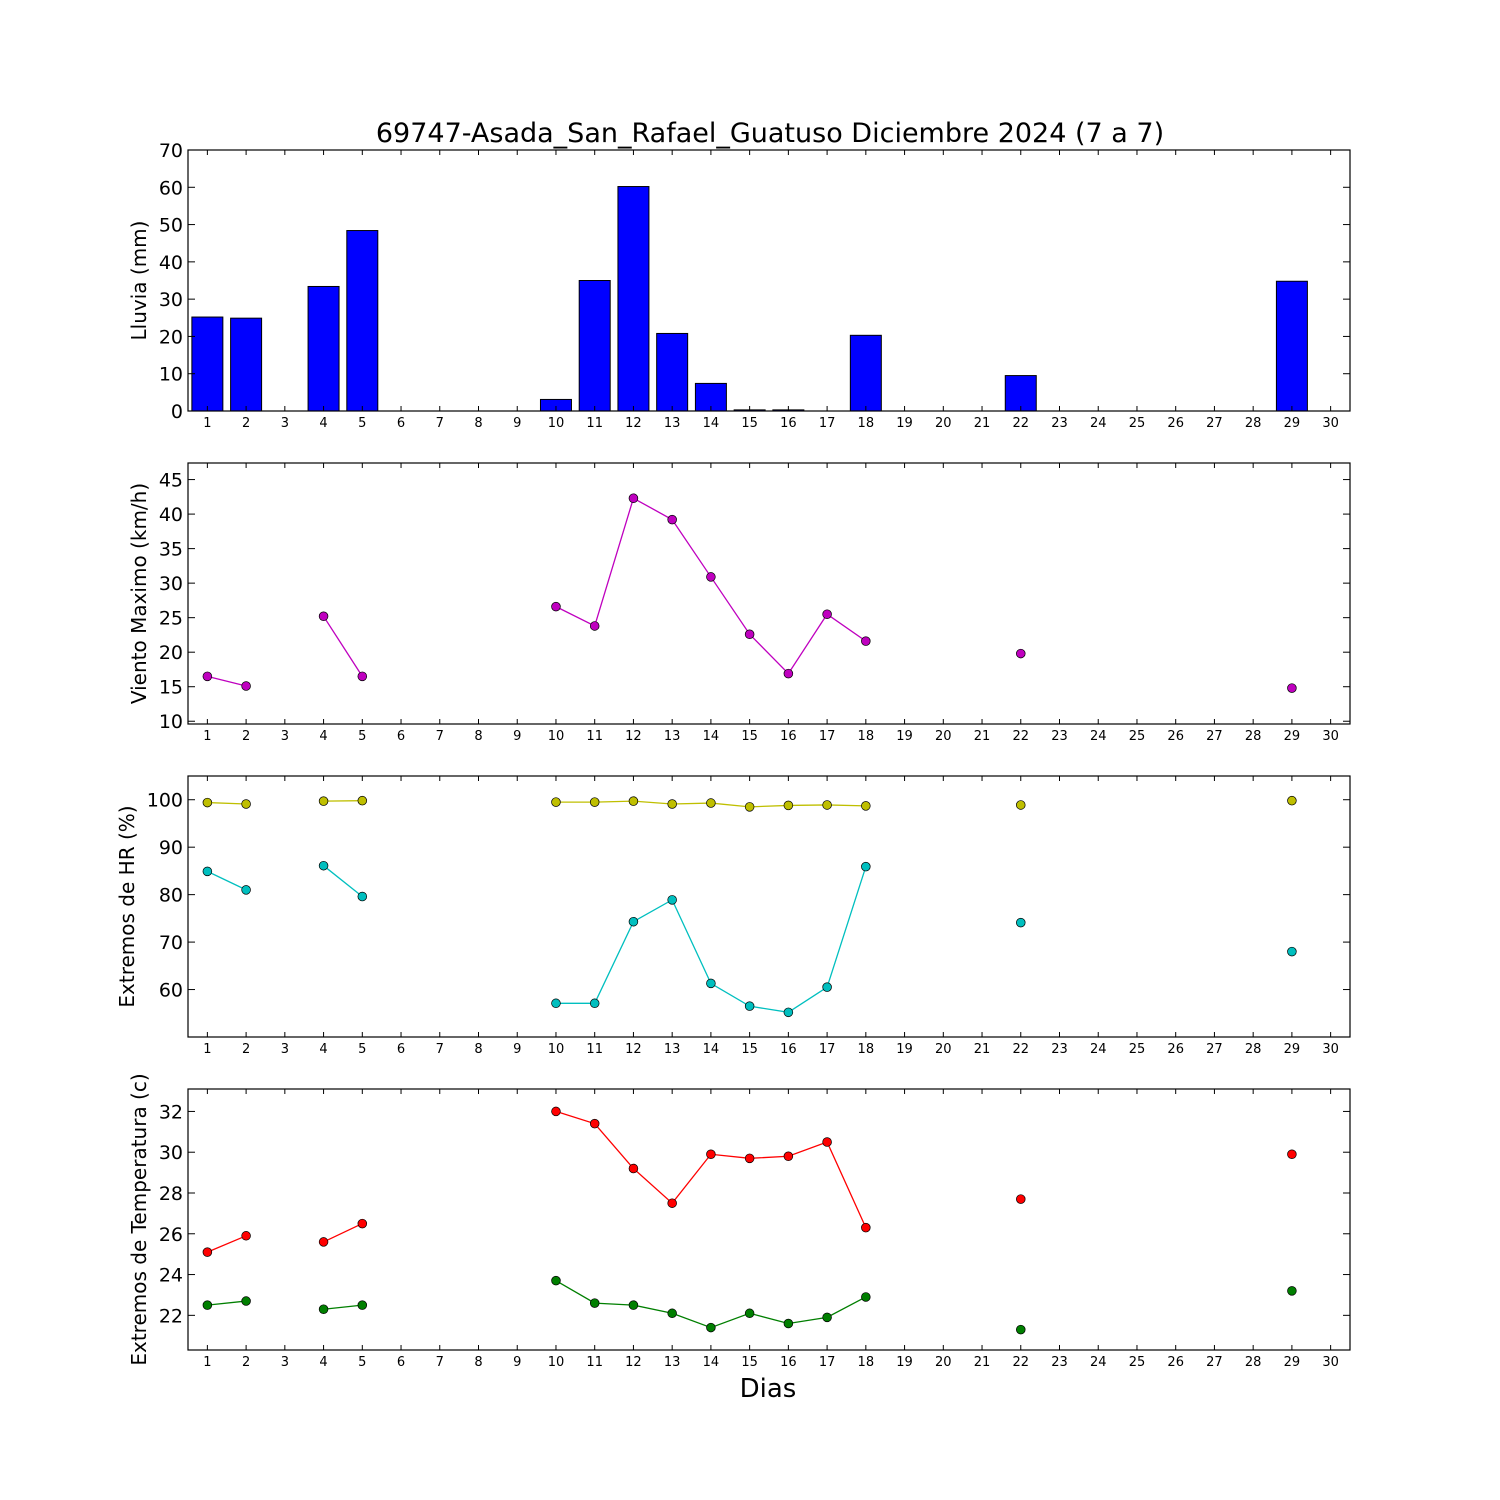 This screenshot has height=1500, width=1500. What do you see at coordinates (171, 1112) in the screenshot?
I see `y-tick-label-temp-32: 32` at bounding box center [171, 1112].